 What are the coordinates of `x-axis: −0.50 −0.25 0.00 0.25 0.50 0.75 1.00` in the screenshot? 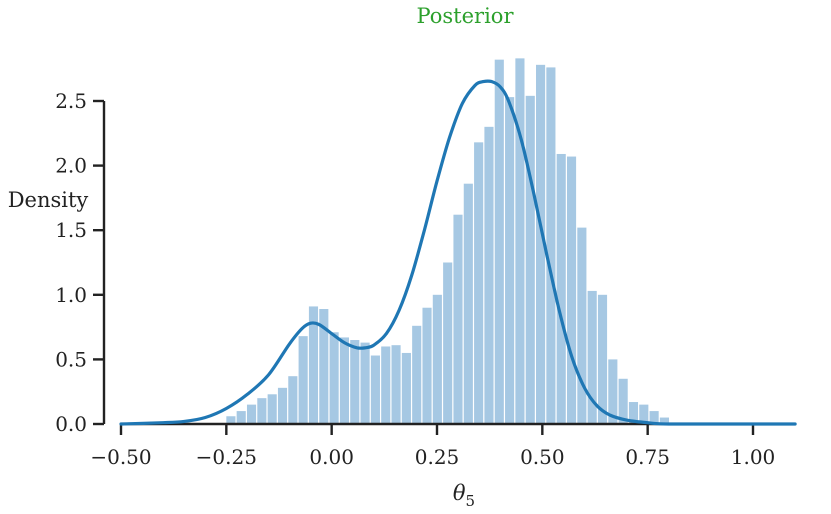 It's located at (433, 445).